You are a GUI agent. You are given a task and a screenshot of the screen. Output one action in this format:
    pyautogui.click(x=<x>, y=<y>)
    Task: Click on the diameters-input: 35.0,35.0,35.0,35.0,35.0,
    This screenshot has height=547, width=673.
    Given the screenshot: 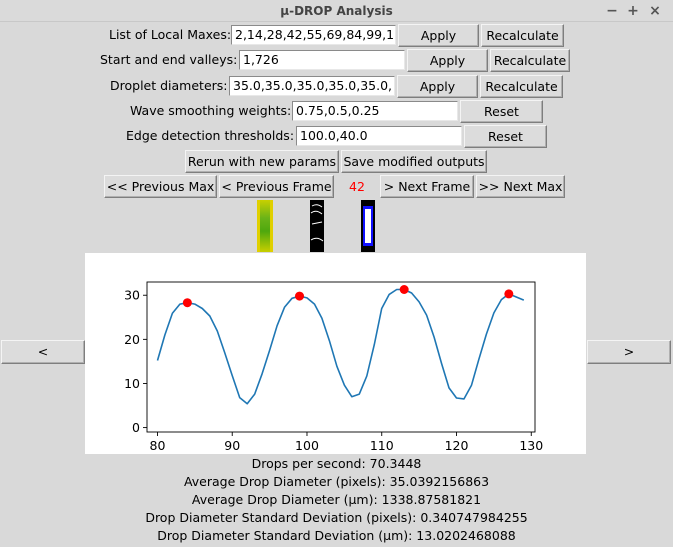 What is the action you would take?
    pyautogui.click(x=312, y=86)
    